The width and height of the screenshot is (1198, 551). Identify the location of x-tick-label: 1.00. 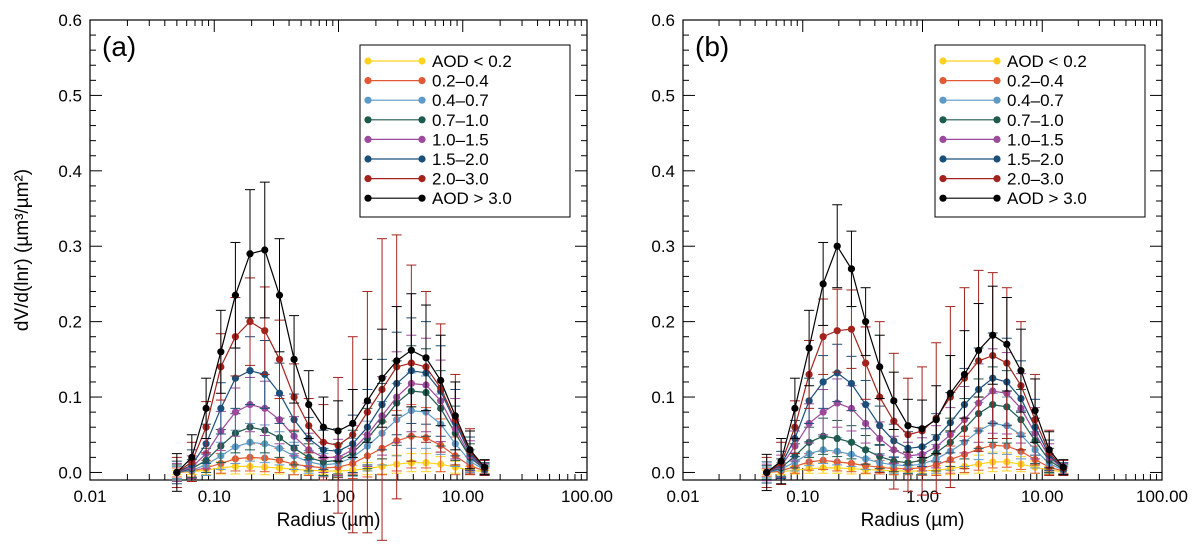
(922, 496).